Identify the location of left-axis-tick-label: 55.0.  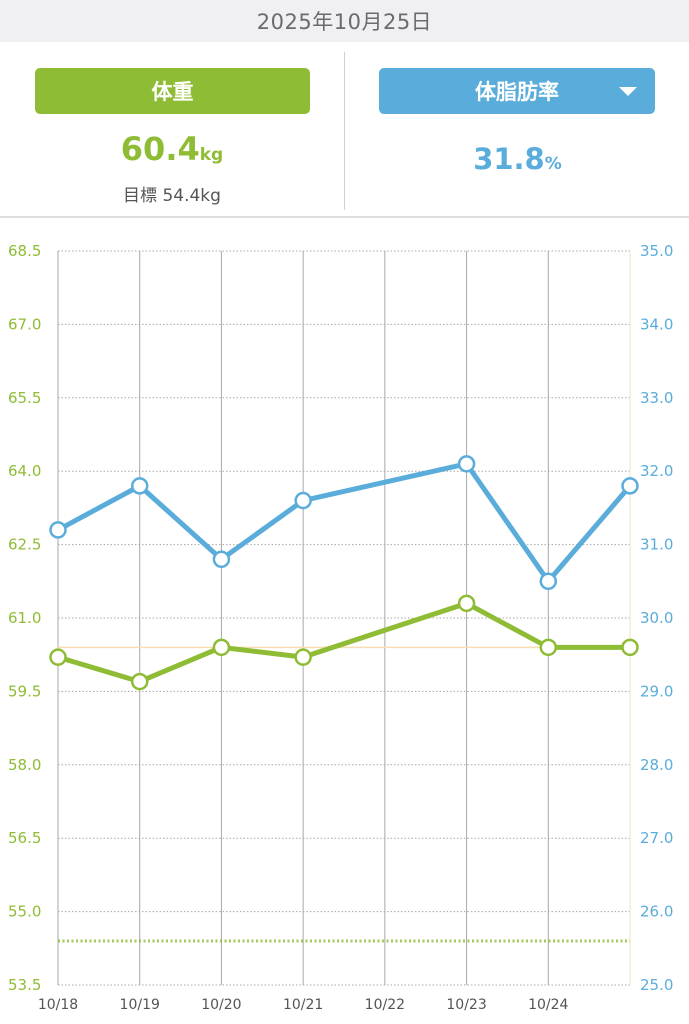
(24, 912).